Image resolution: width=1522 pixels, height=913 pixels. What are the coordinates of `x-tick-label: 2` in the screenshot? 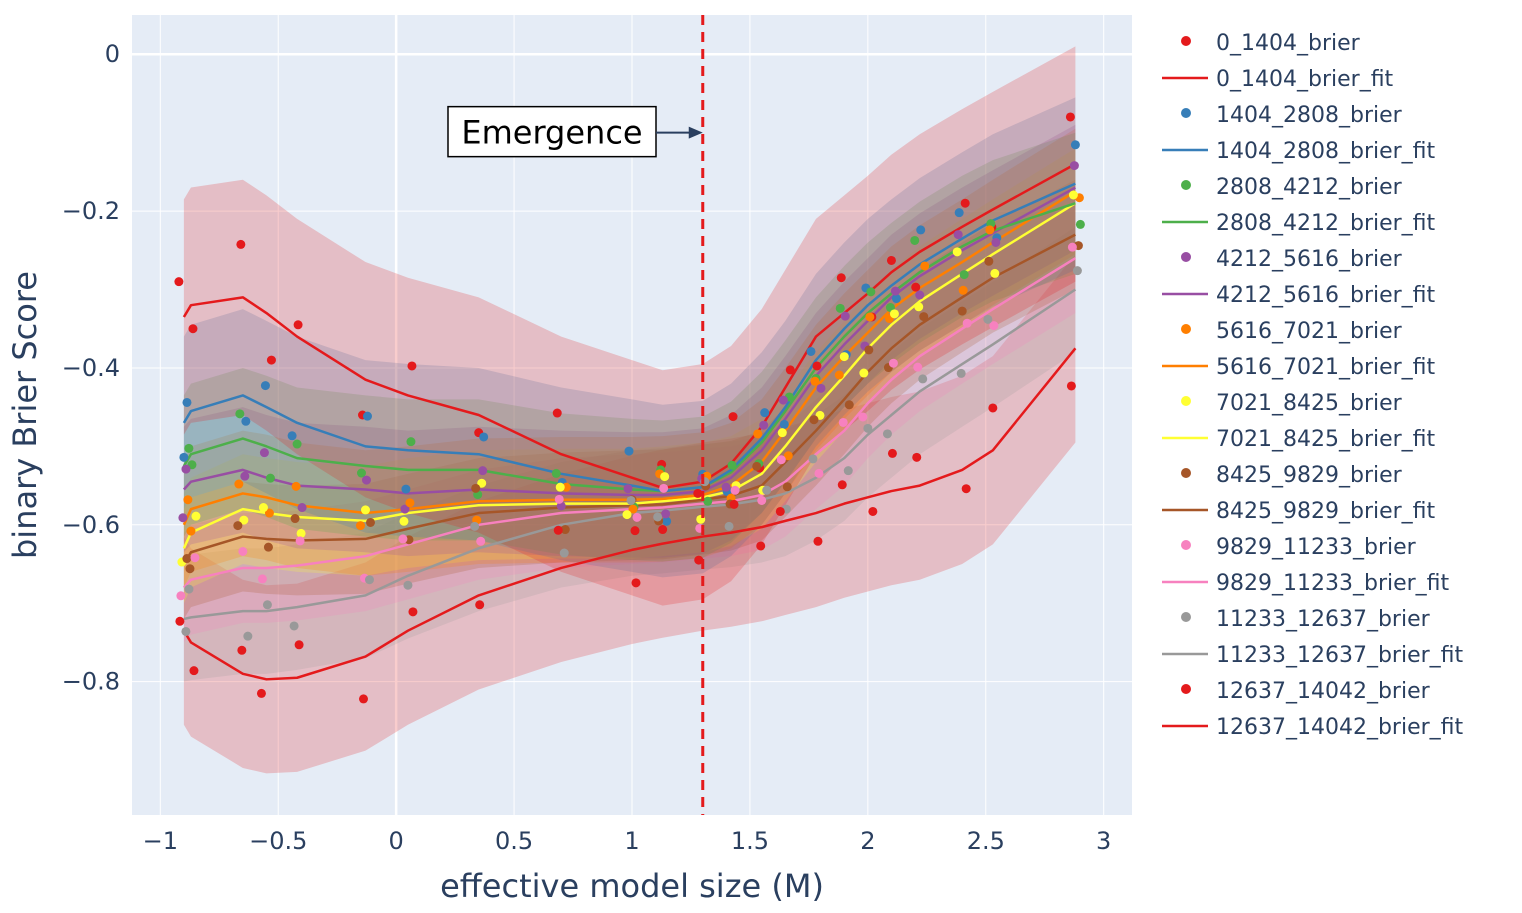 It's located at (867, 841).